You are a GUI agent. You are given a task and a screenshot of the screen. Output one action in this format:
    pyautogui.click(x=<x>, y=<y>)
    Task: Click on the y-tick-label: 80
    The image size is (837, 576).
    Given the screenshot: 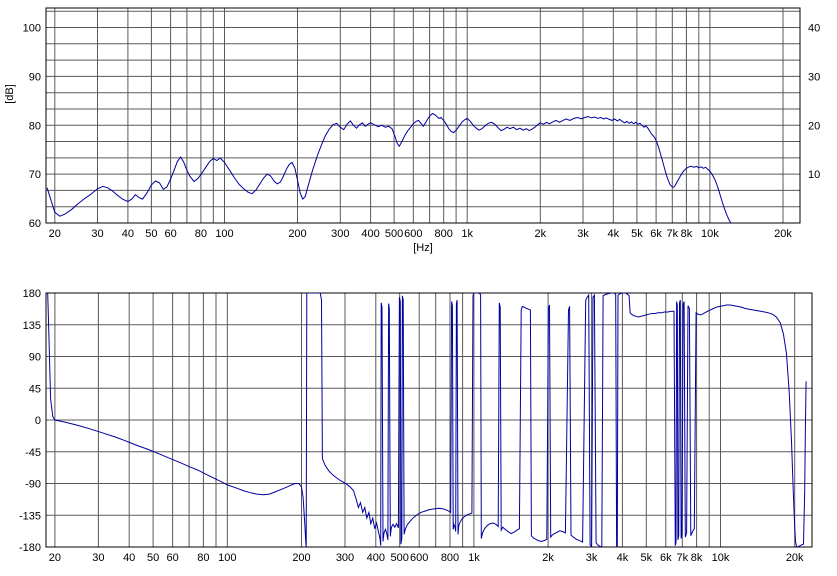 What is the action you would take?
    pyautogui.click(x=35, y=126)
    